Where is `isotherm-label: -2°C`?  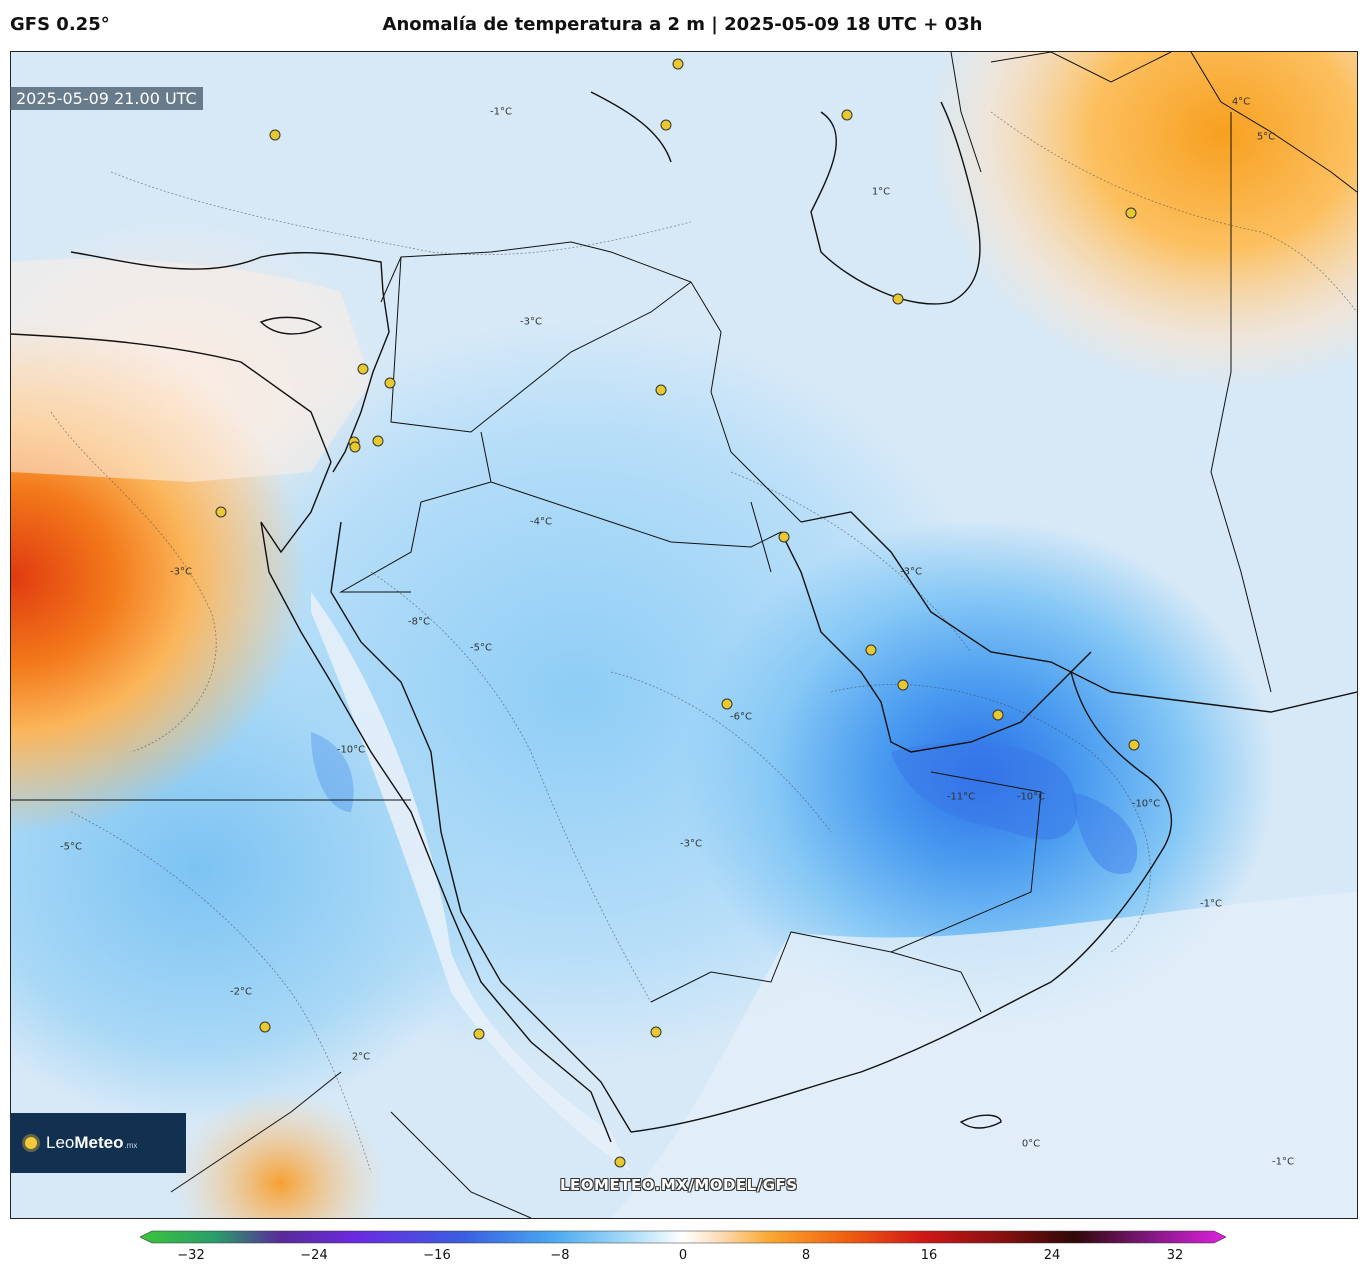 isotherm-label: -2°C is located at coordinates (241, 992).